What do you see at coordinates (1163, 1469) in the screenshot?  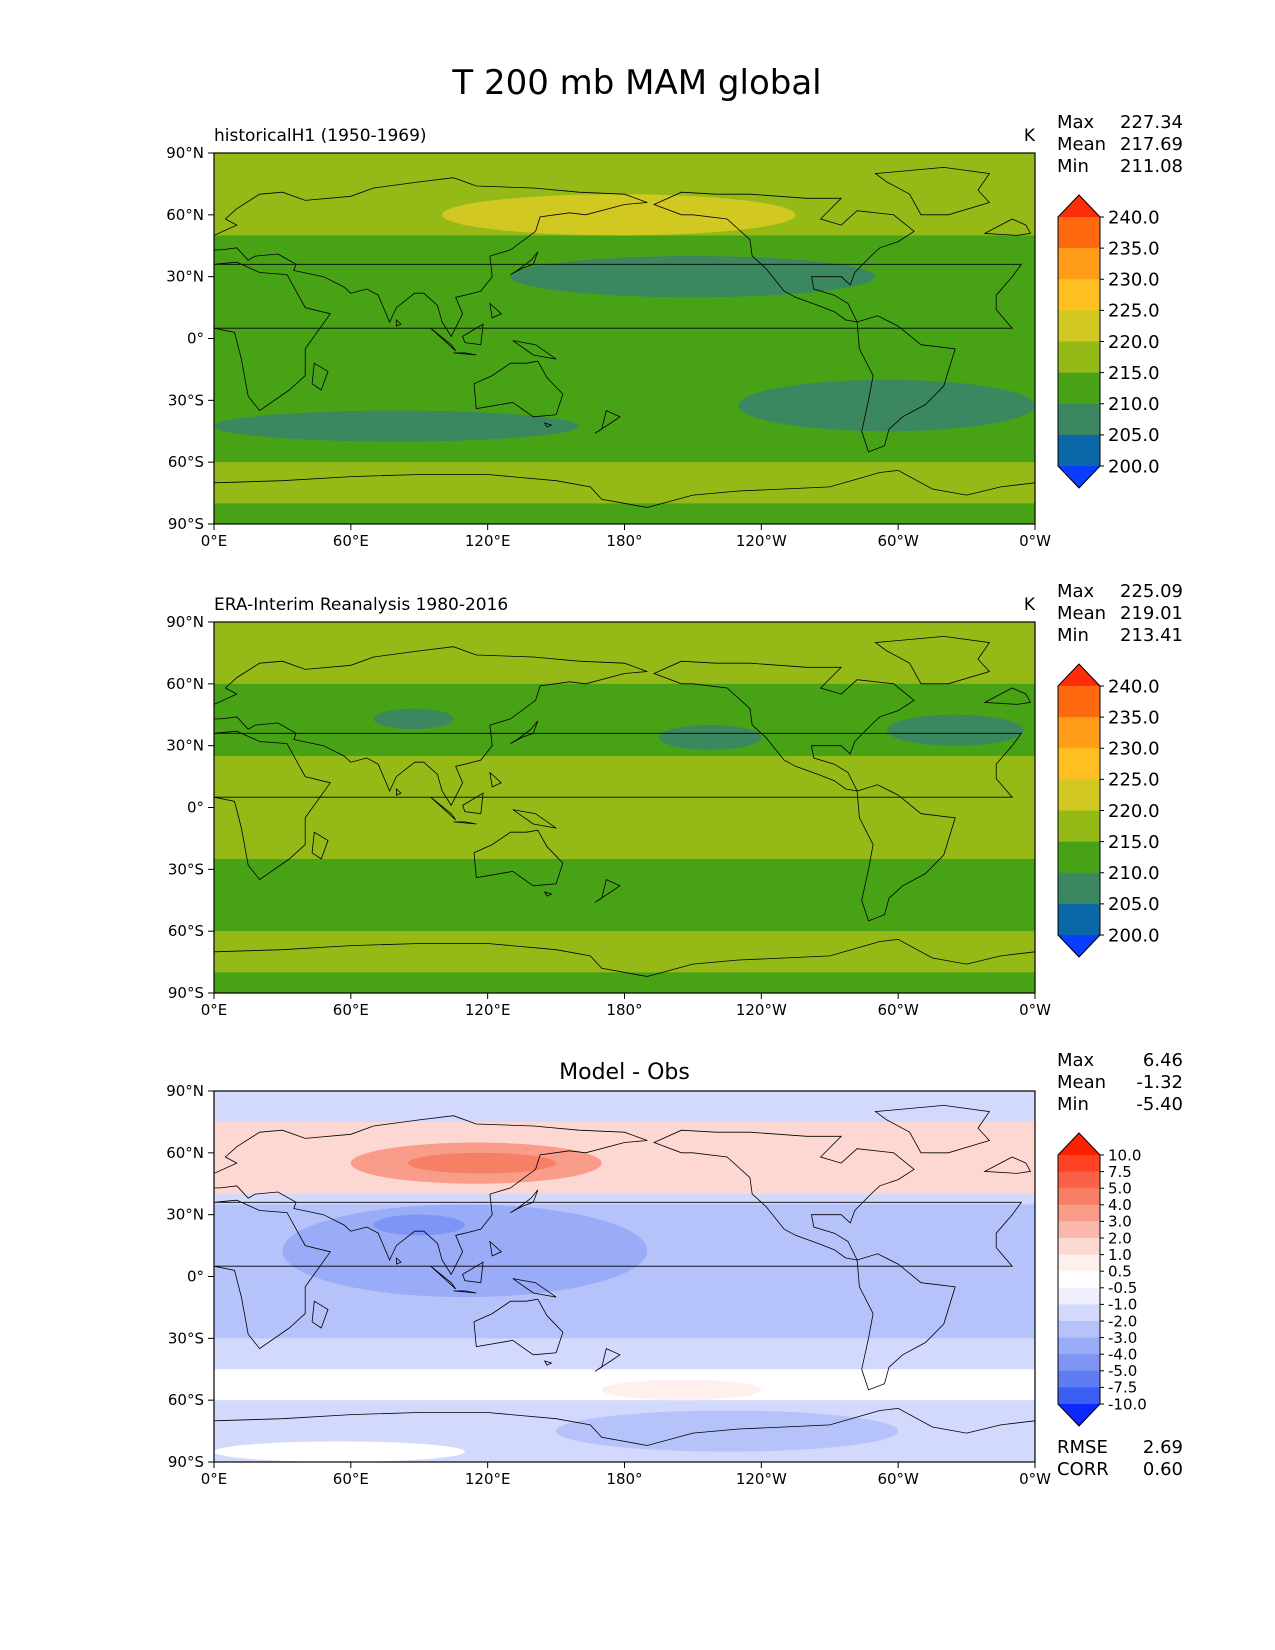 I see `corr-value: 0.60` at bounding box center [1163, 1469].